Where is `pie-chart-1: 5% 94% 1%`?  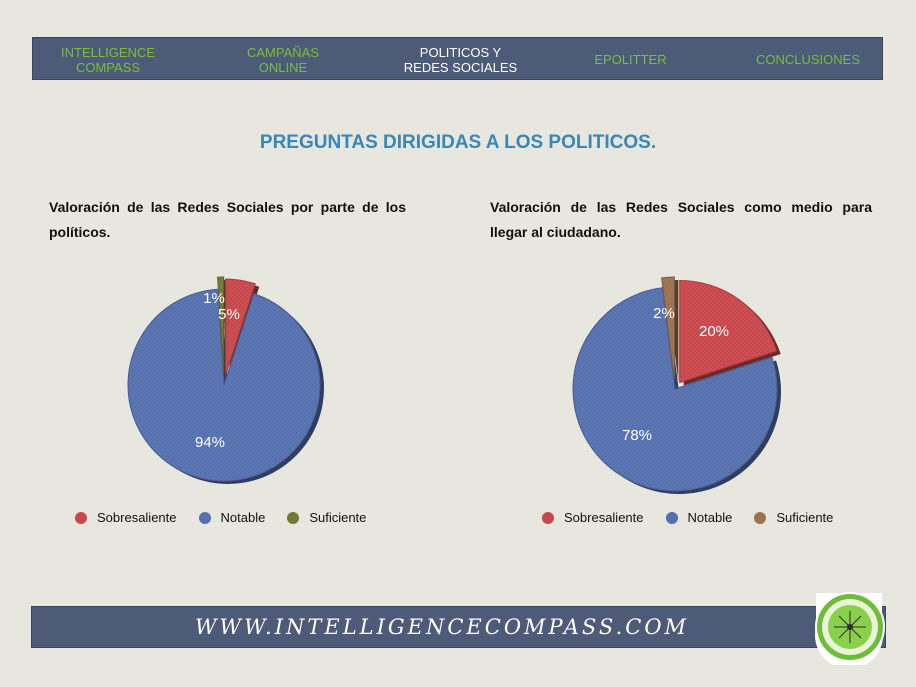
pie-chart-1: 5% 94% 1% is located at coordinates (225, 380).